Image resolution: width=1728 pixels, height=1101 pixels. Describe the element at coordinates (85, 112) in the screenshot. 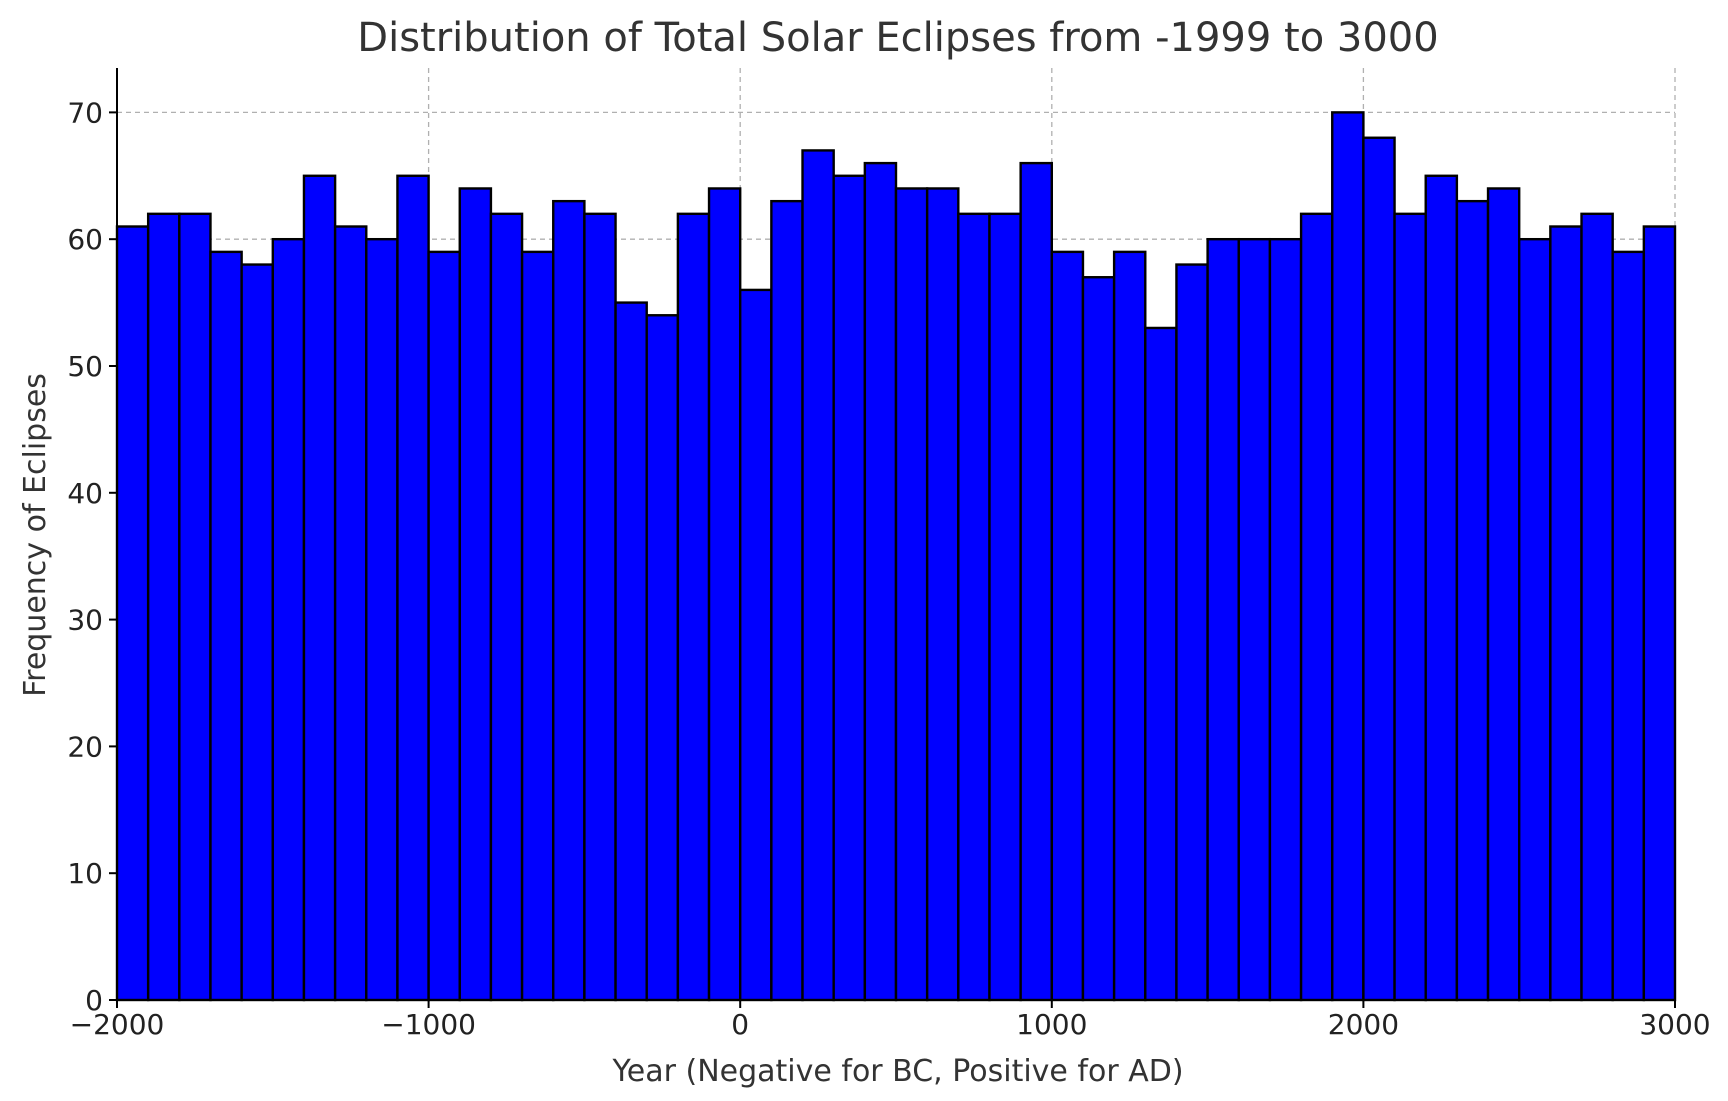

I see `y-tick-label: 70` at that location.